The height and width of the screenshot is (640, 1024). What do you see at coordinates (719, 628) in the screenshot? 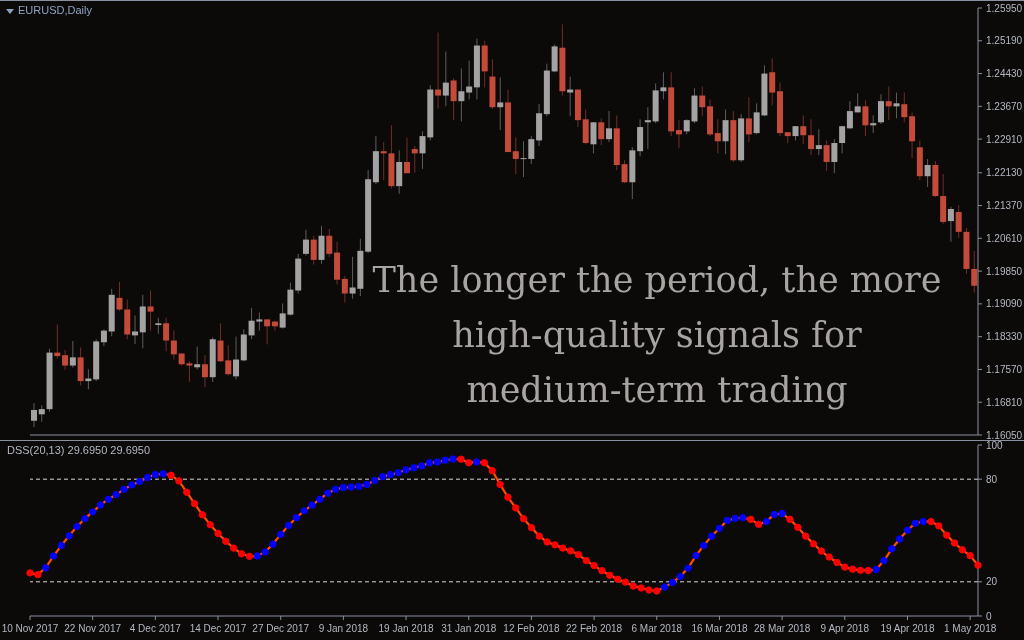
I see `x-tick-label: 16 Mar 2018` at bounding box center [719, 628].